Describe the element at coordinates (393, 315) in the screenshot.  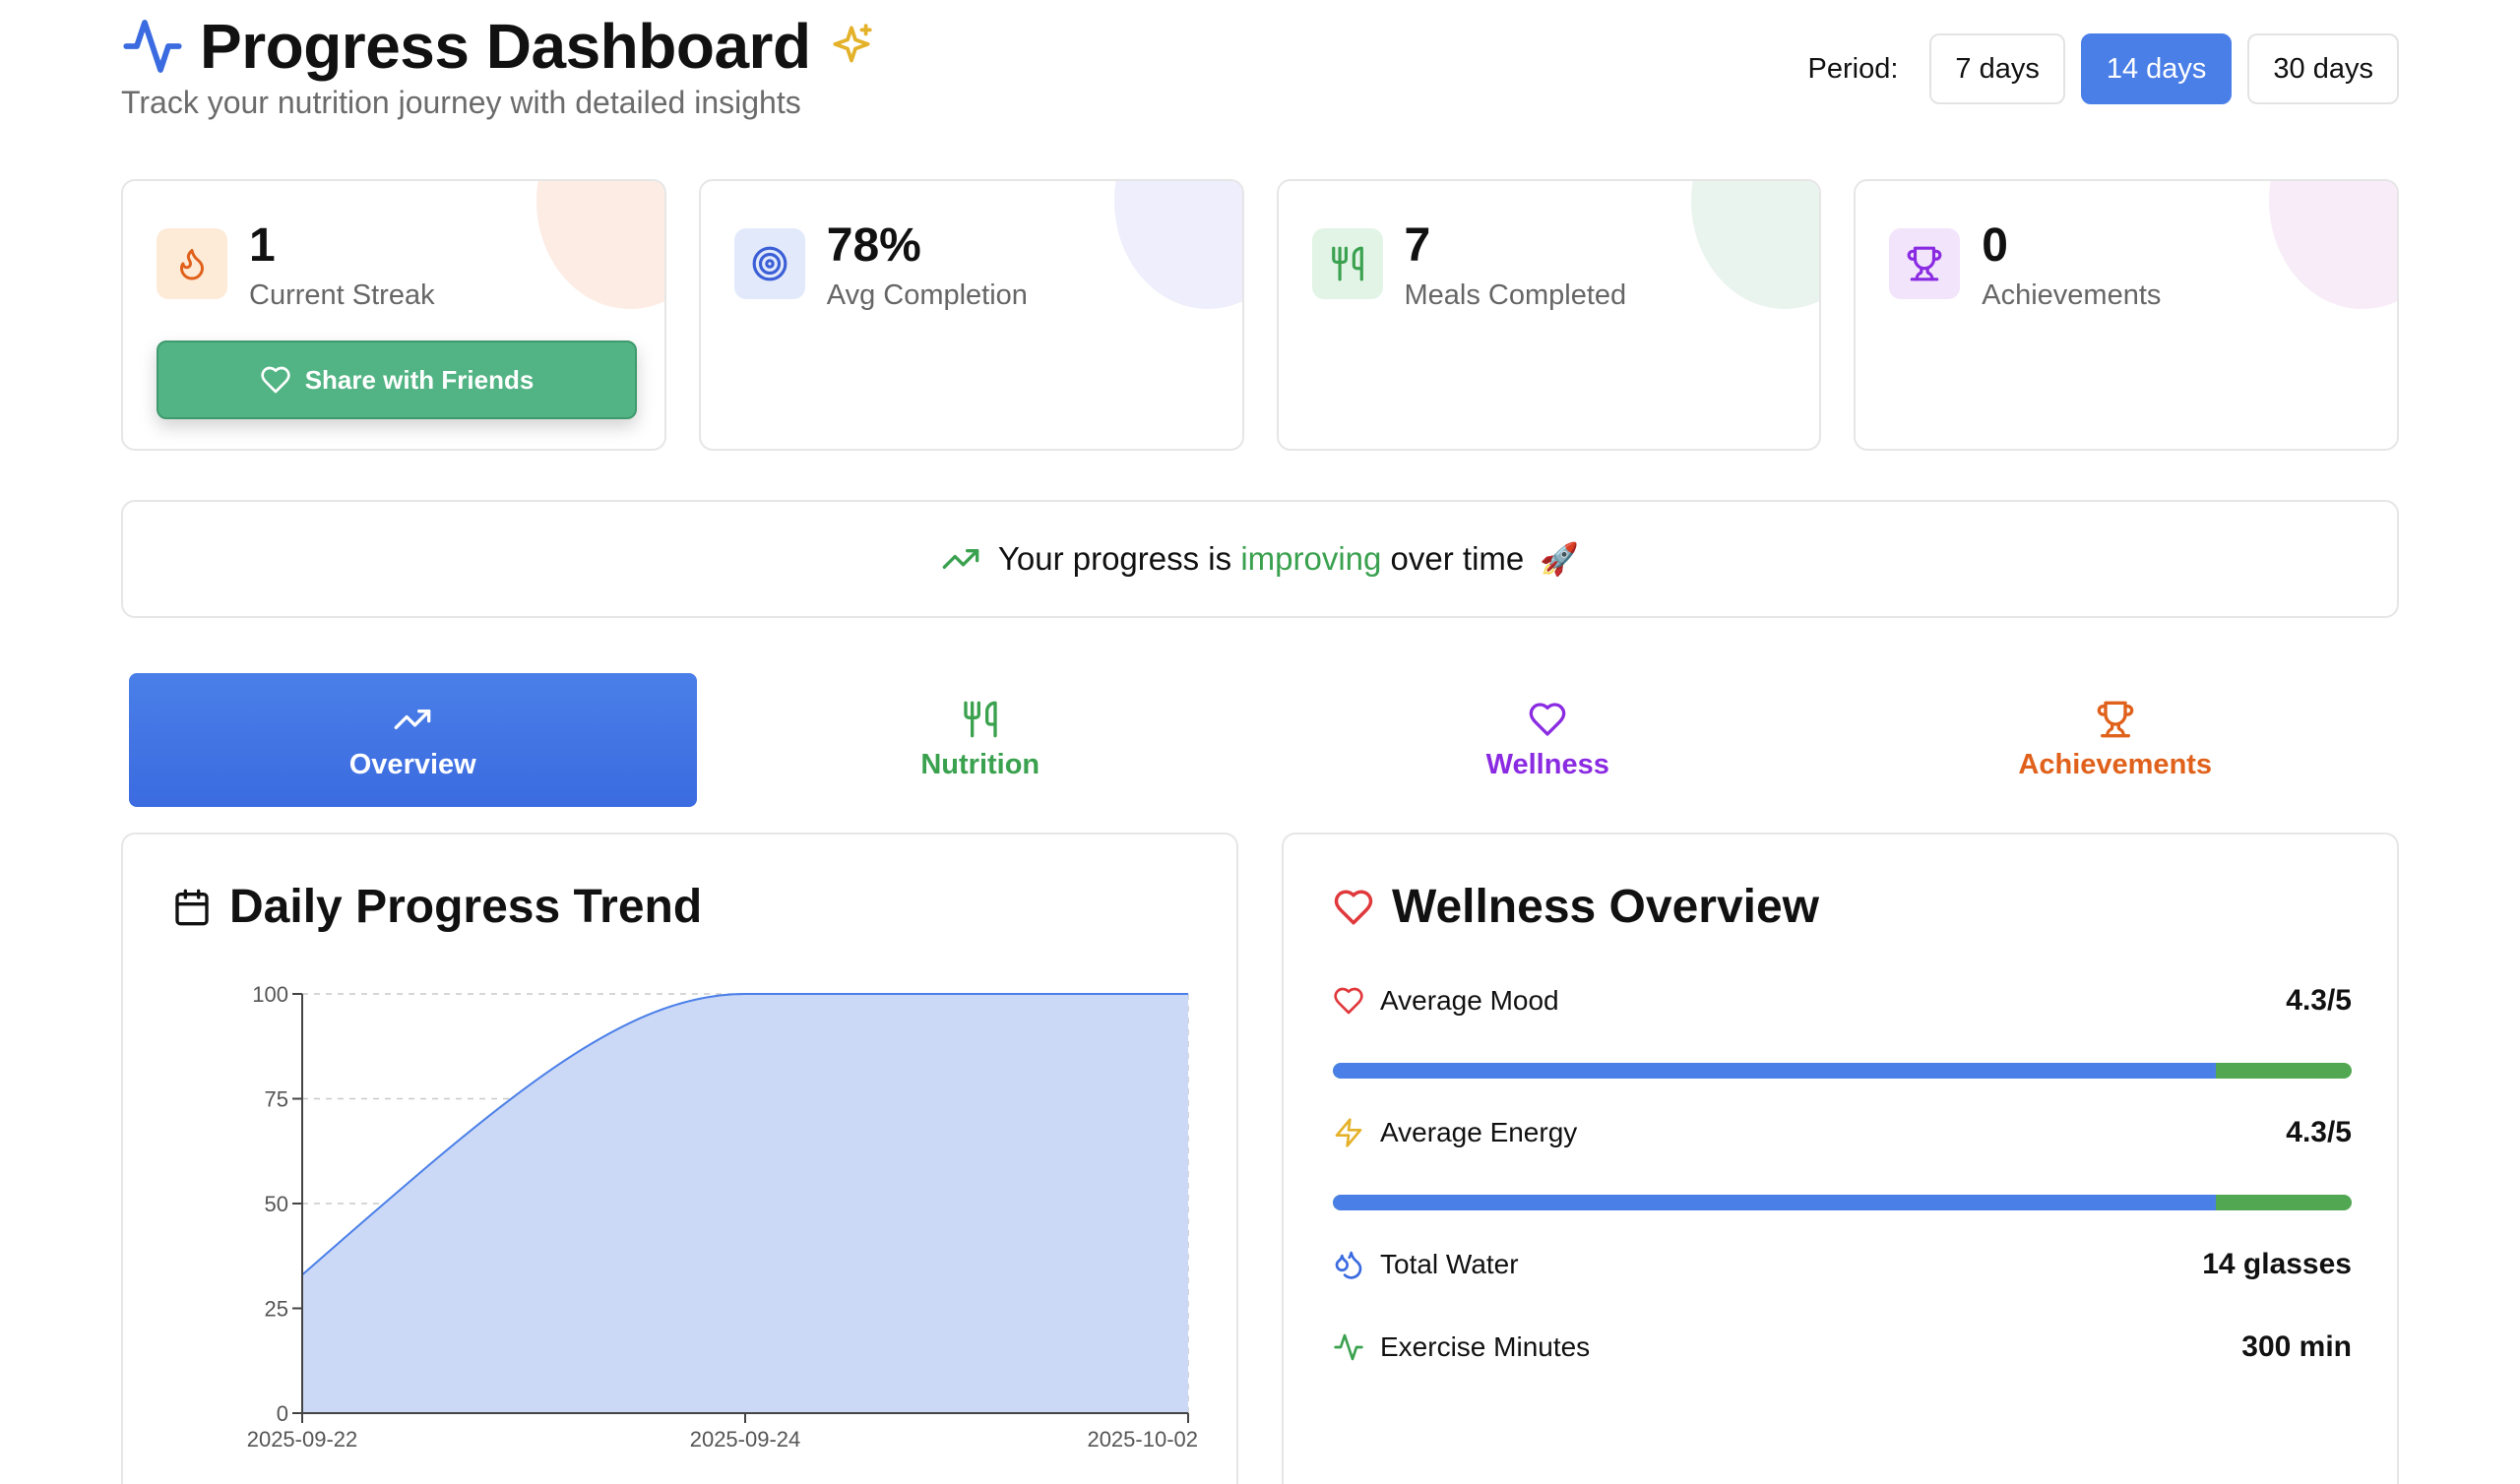
I see `stat-card-streak: 1 Current Streak Share with Friends` at that location.